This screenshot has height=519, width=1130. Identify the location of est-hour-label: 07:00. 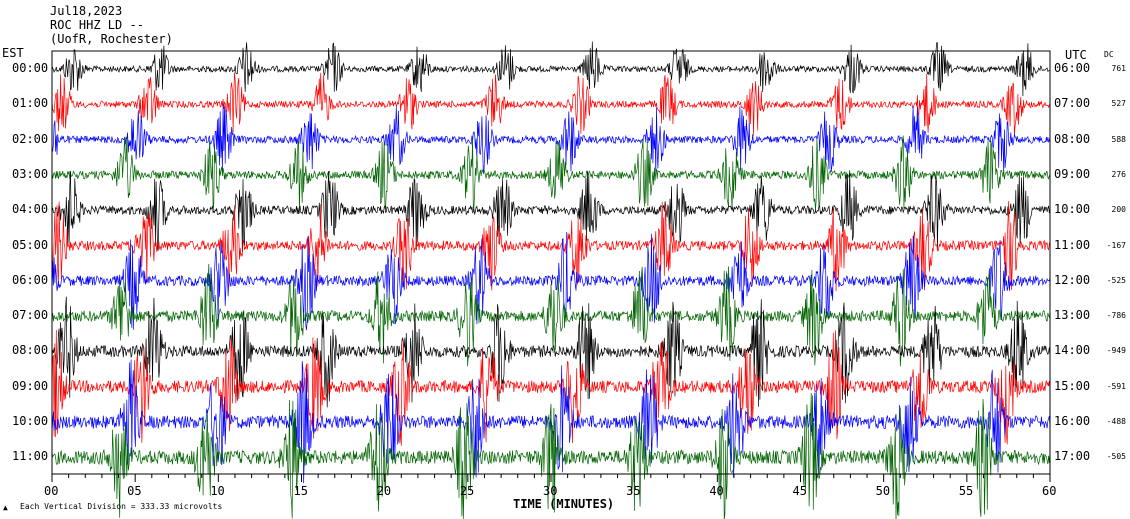
(30, 315).